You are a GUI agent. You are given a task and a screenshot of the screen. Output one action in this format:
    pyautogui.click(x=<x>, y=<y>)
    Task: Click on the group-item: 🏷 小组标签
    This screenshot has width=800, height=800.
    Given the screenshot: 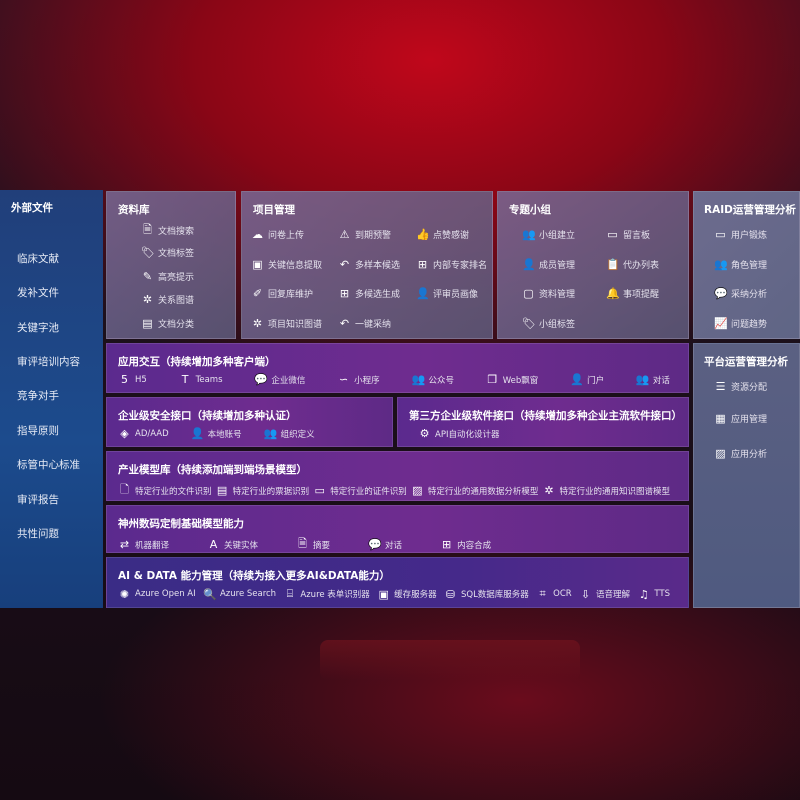 What is the action you would take?
    pyautogui.click(x=548, y=323)
    